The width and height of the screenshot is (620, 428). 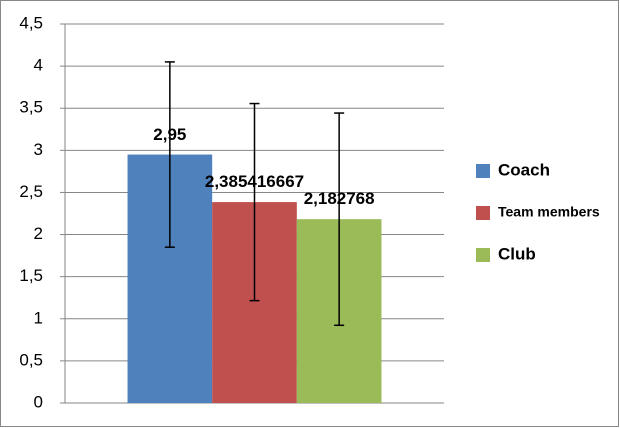 I want to click on value-label: 2,385416667, so click(x=254, y=182).